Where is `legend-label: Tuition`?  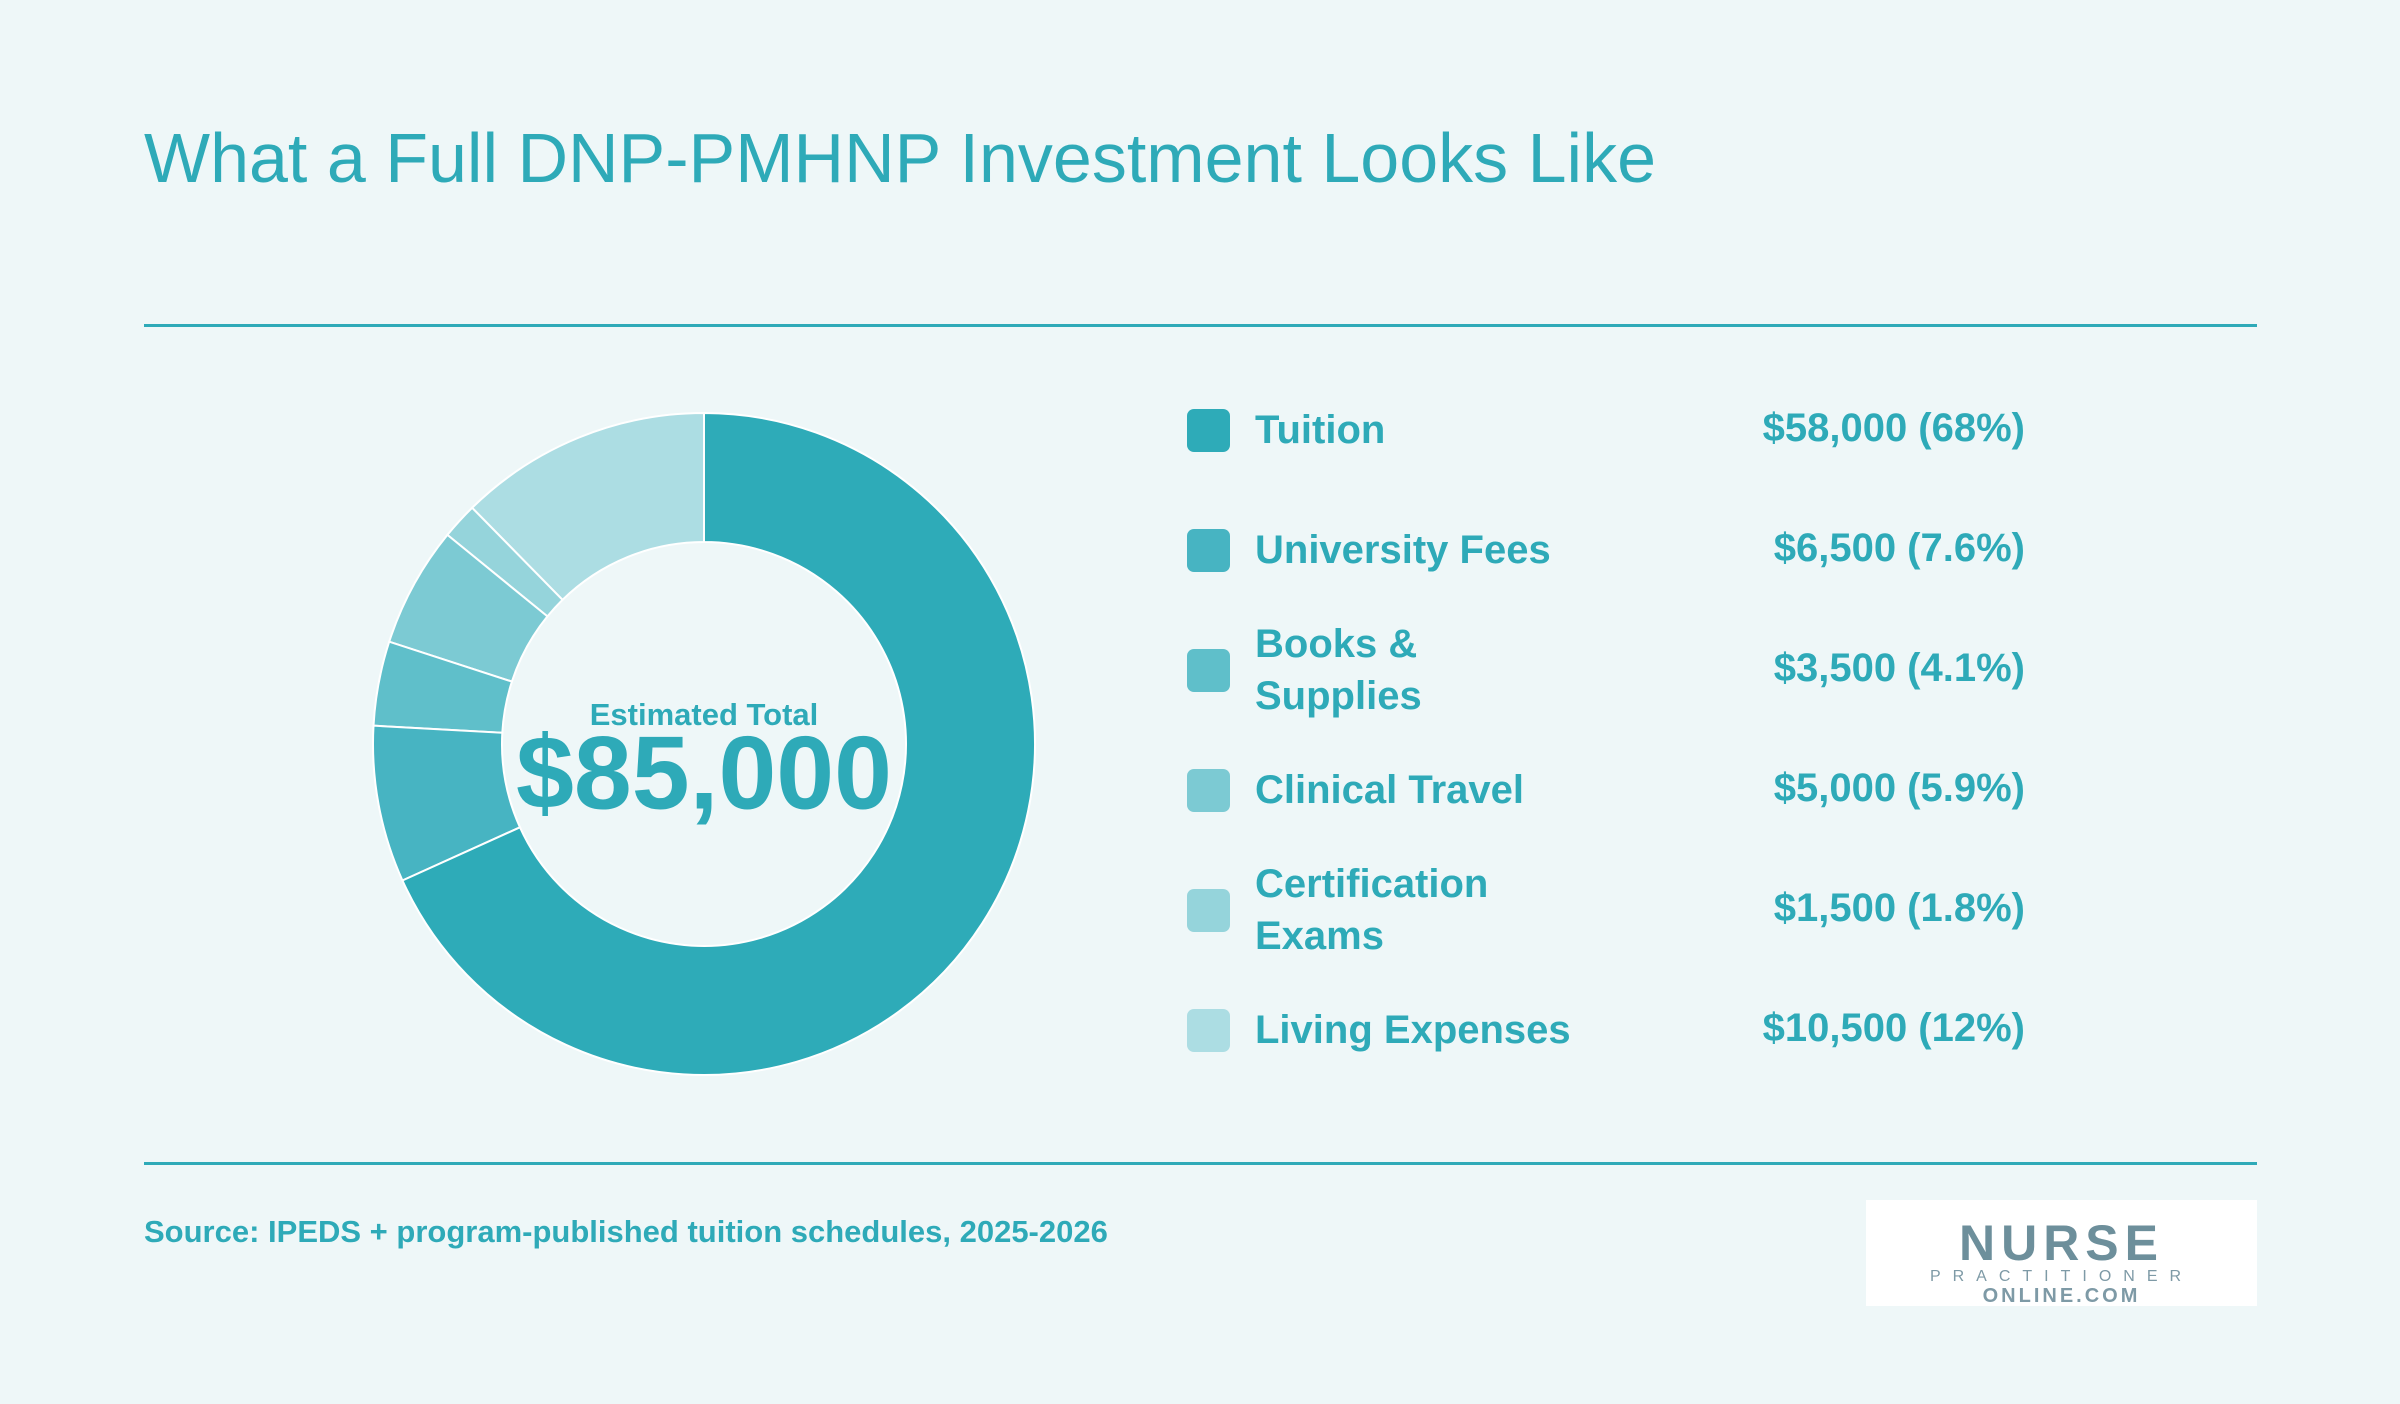
legend-label: Tuition is located at coordinates (1320, 430).